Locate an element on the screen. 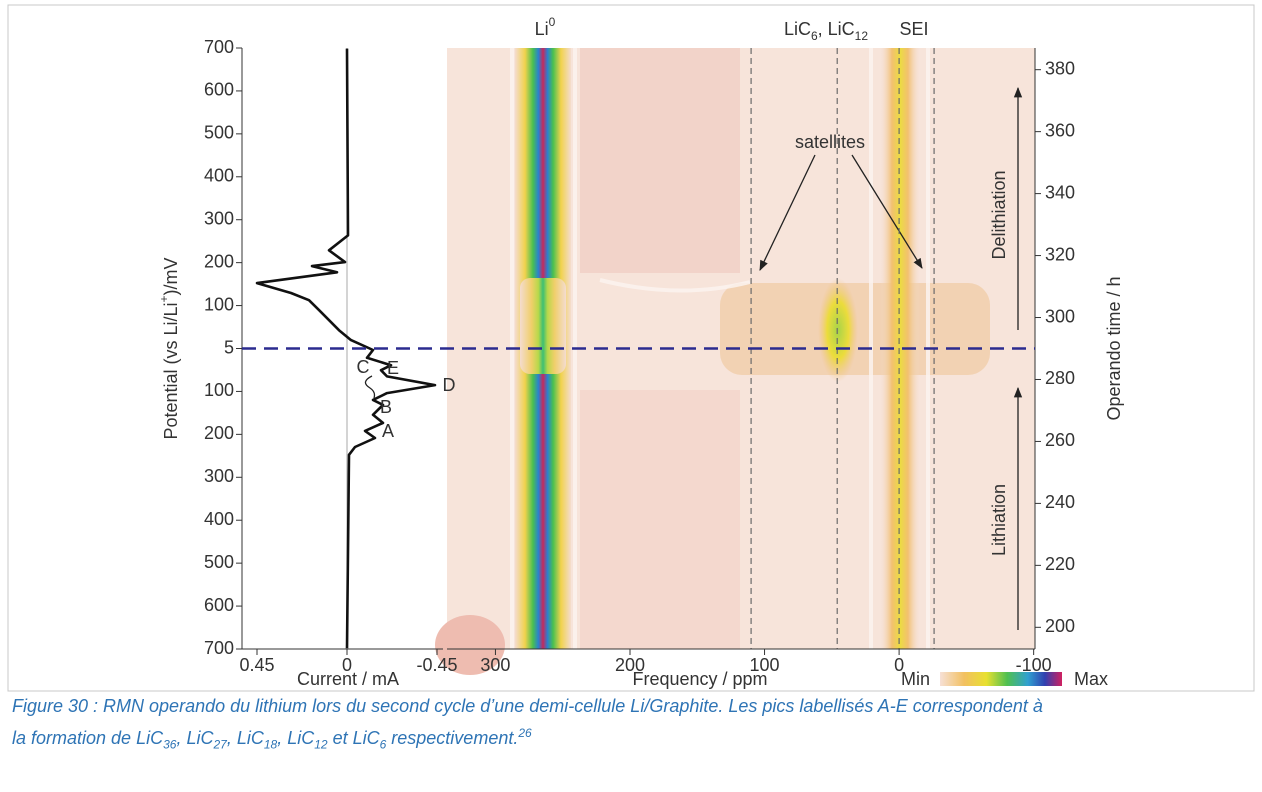 This screenshot has width=1262, height=792. label: SEI is located at coordinates (913, 29).